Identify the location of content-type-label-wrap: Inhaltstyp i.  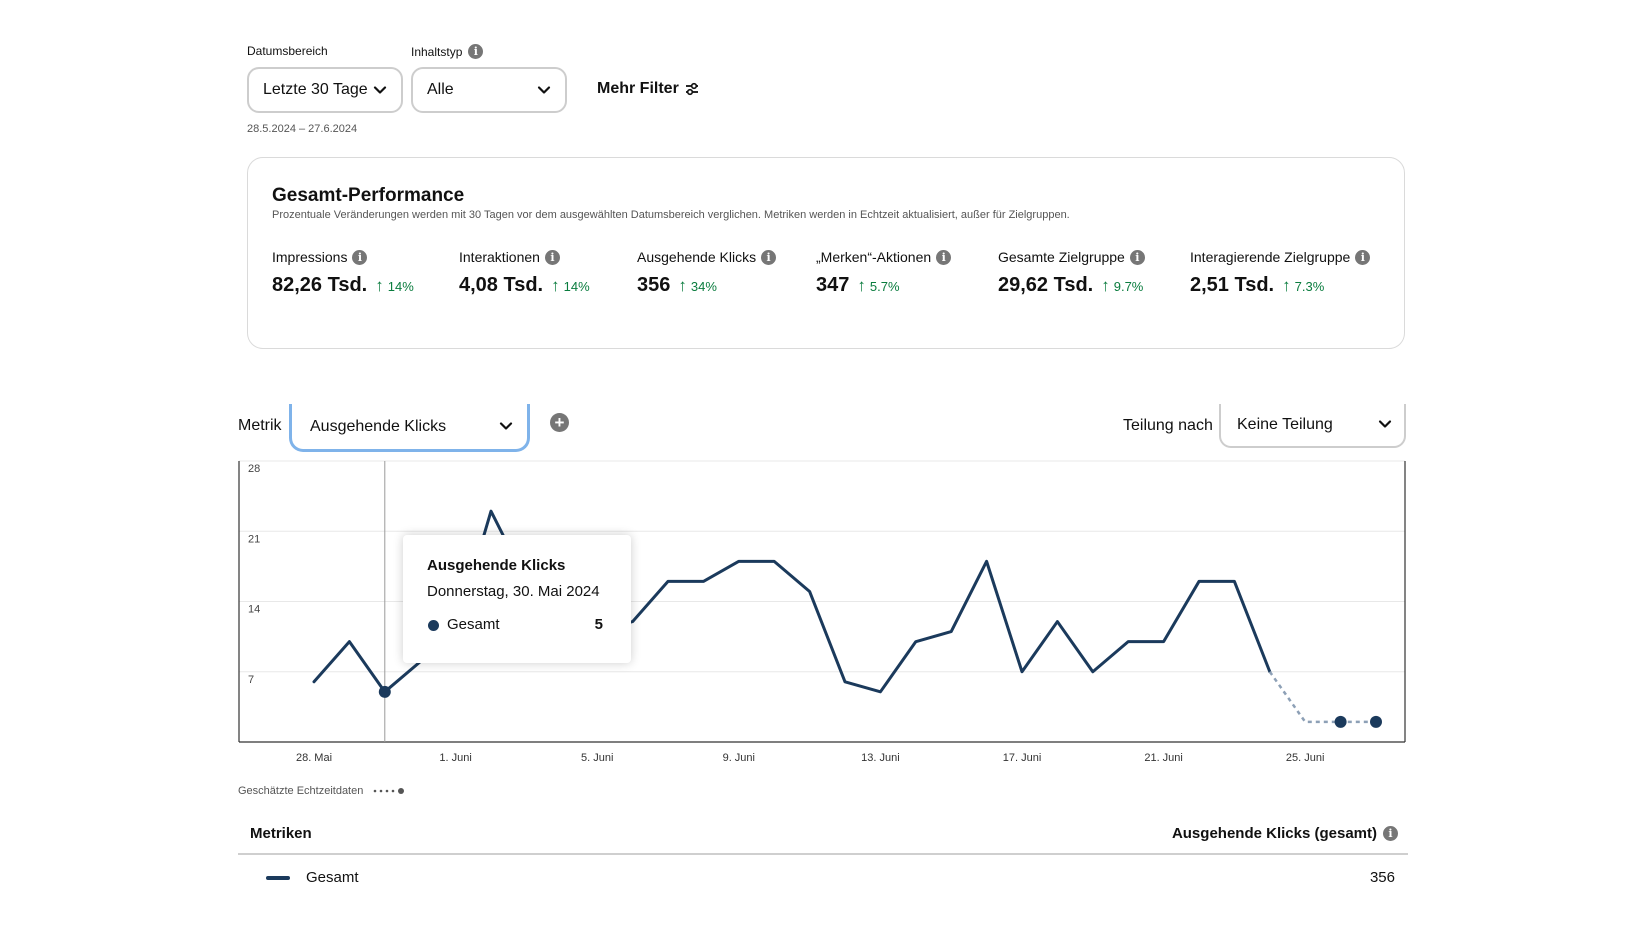
(447, 51).